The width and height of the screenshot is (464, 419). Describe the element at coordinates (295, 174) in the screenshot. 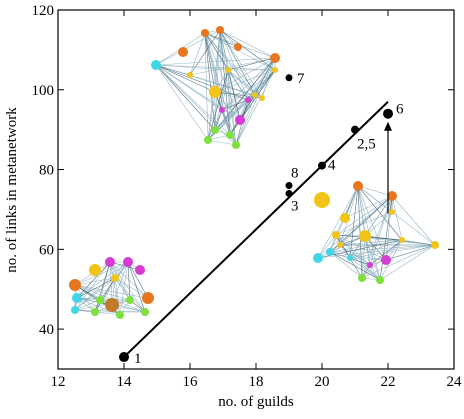

I see `point-label: 8` at that location.